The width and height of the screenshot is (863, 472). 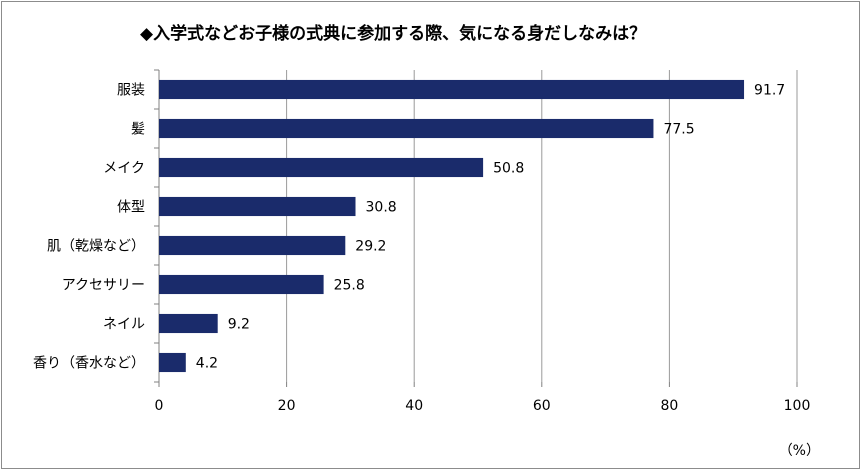 I want to click on x-tick-label: 40, so click(x=414, y=406).